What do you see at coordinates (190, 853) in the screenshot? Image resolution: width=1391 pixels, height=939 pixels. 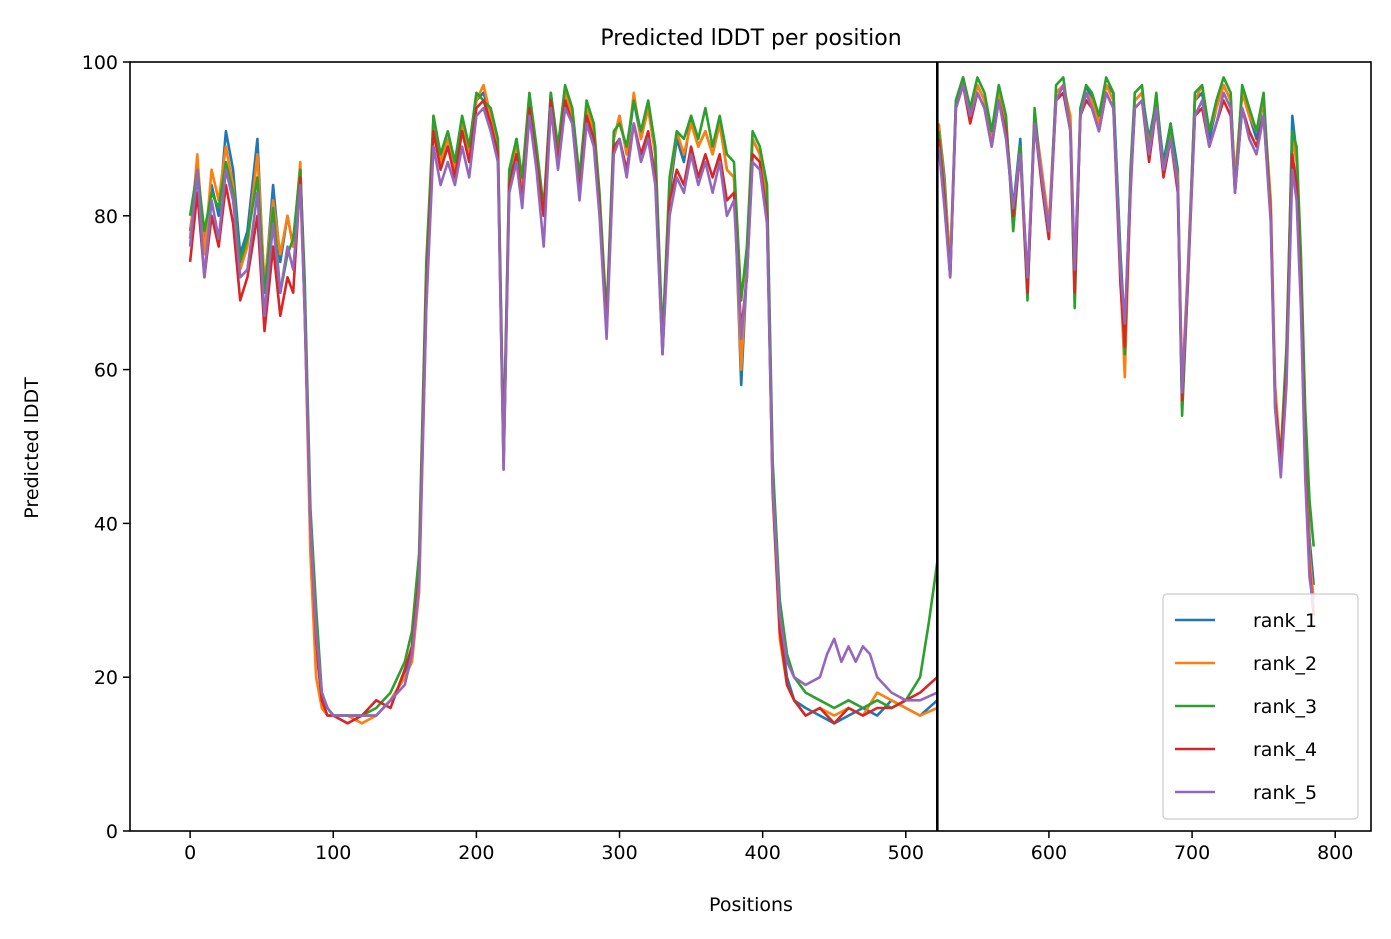 I see `x-tick-label: 0` at bounding box center [190, 853].